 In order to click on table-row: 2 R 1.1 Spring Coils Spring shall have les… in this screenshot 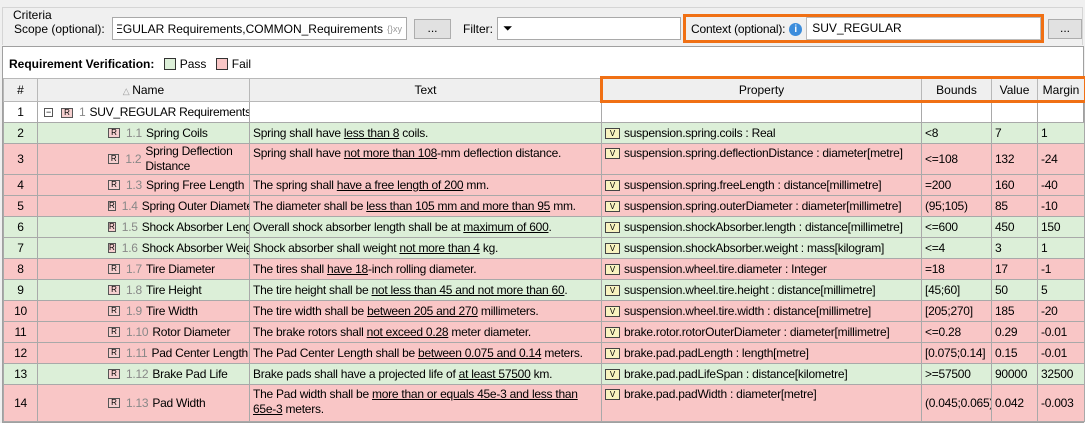, I will do `click(544, 133)`.